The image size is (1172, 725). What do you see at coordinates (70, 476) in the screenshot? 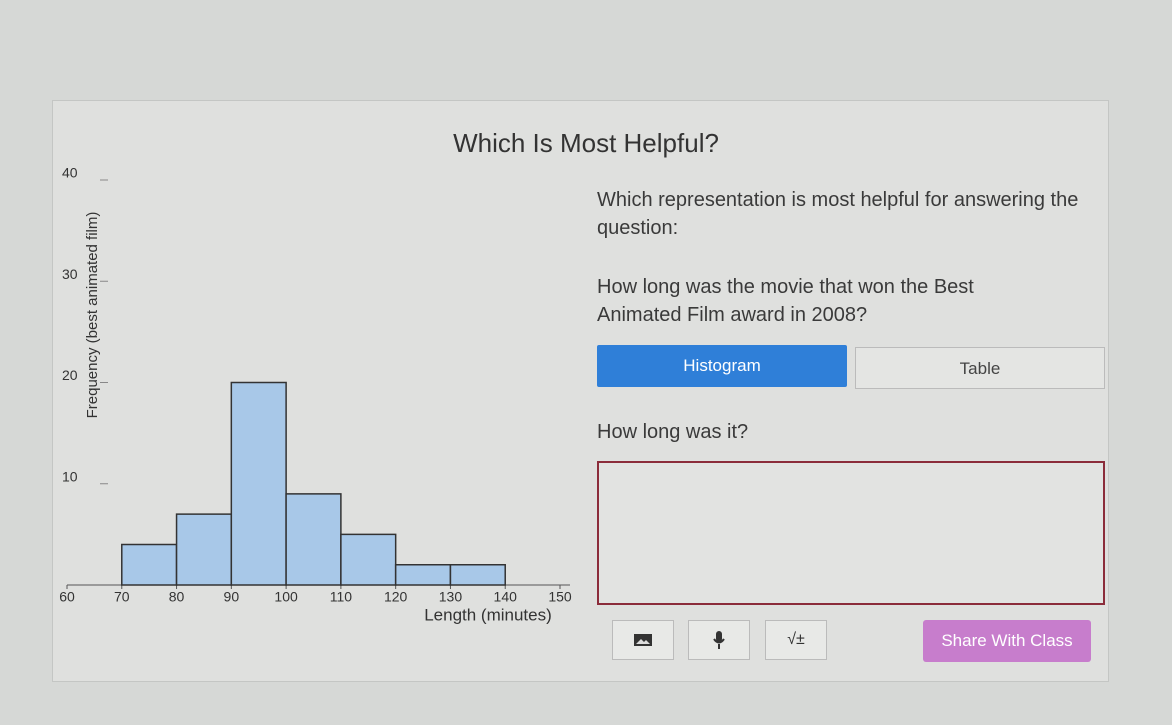
I see `y-tick-label: 10` at bounding box center [70, 476].